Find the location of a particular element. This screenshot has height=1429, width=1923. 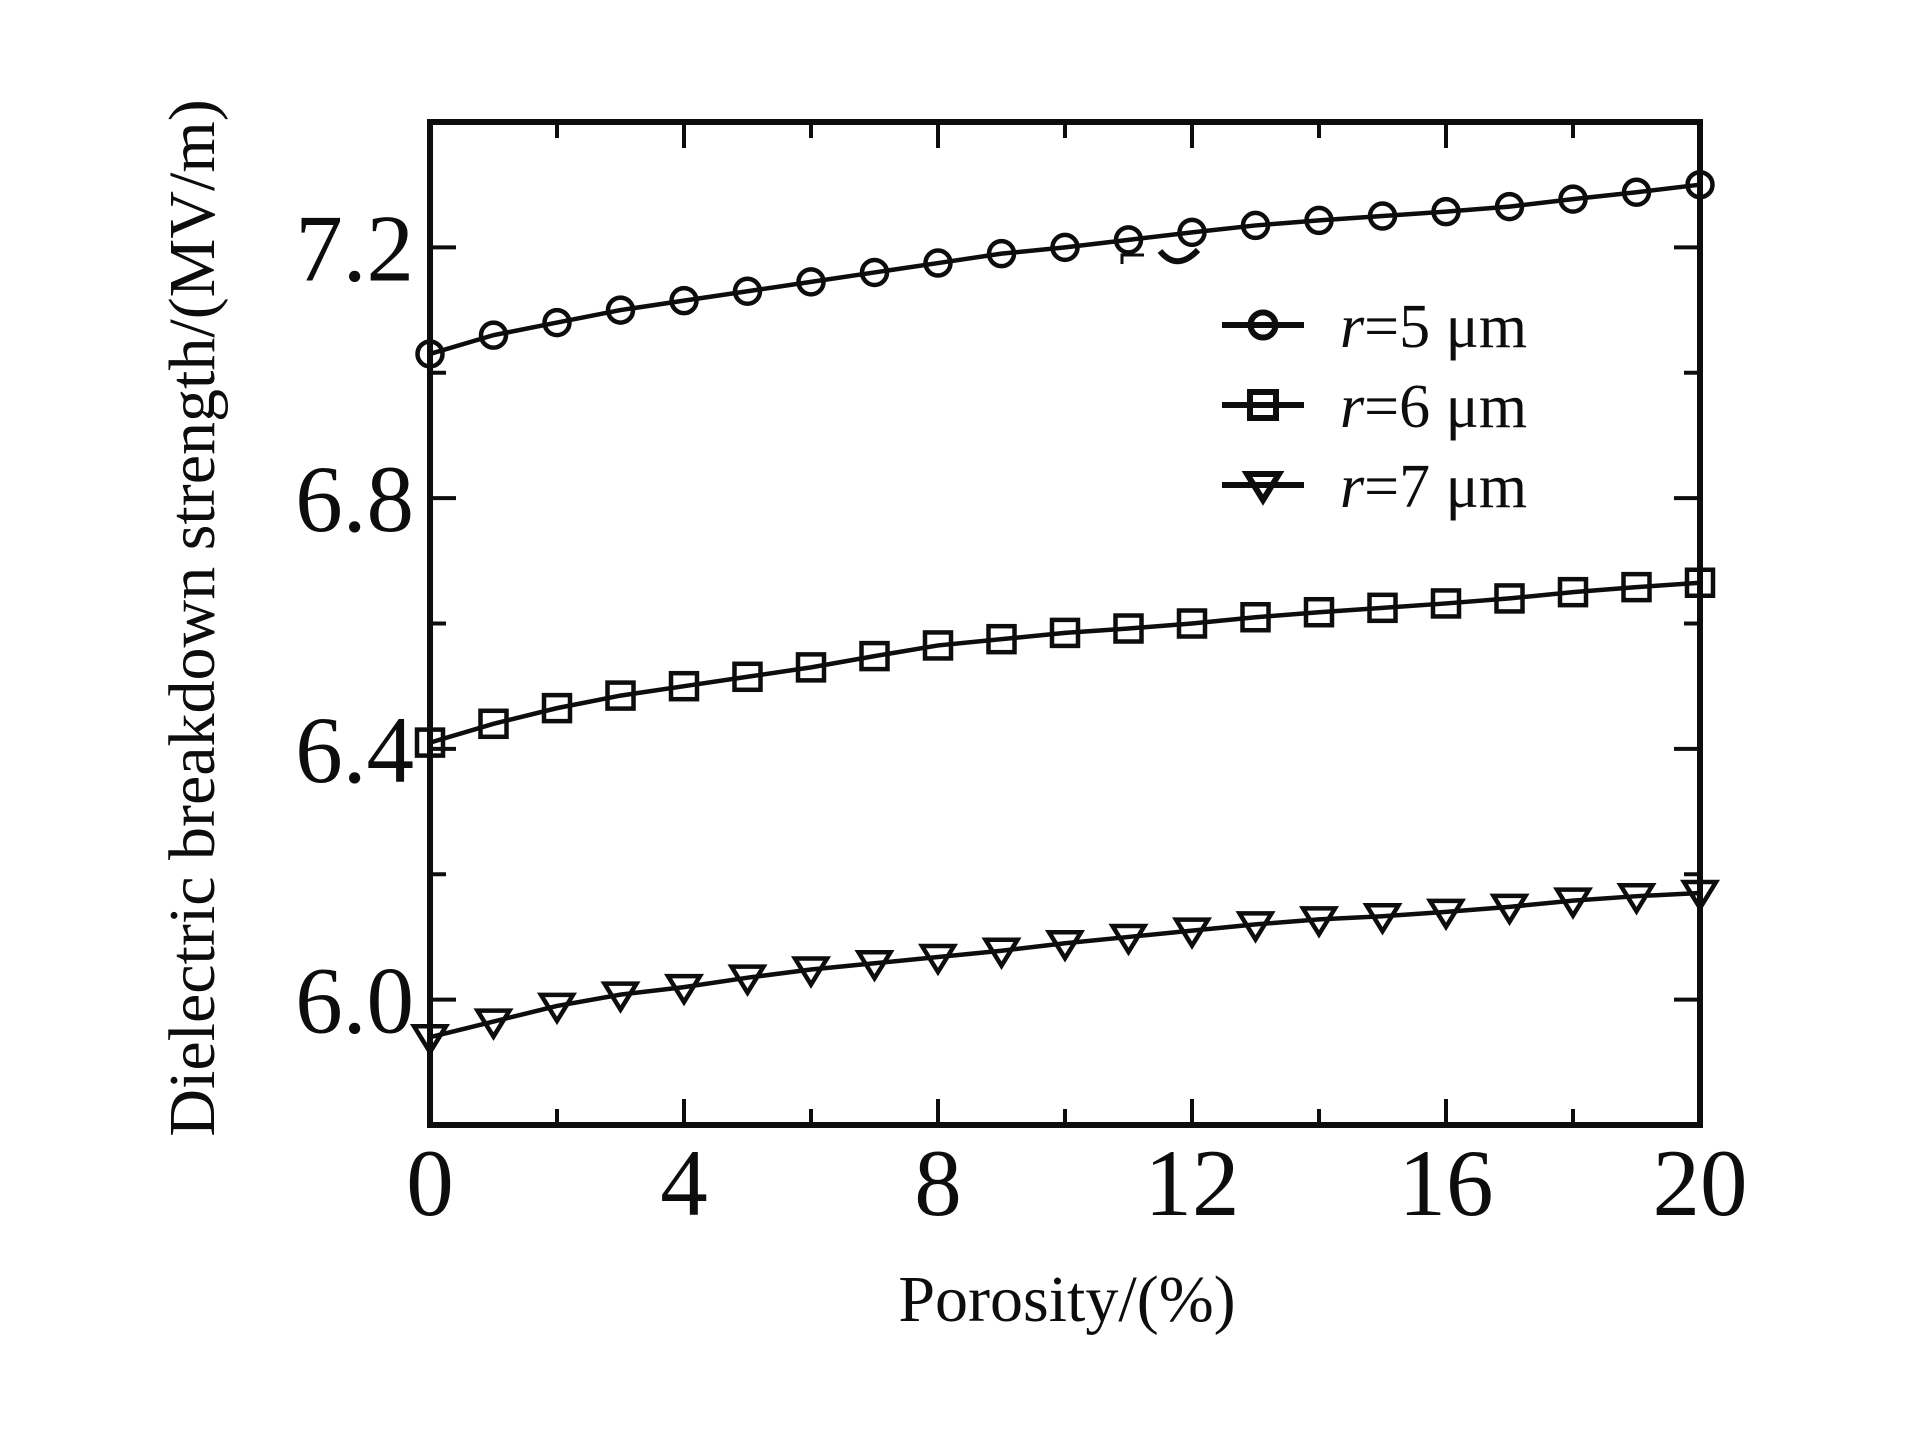

series-r-5-um is located at coordinates (1065, 269).